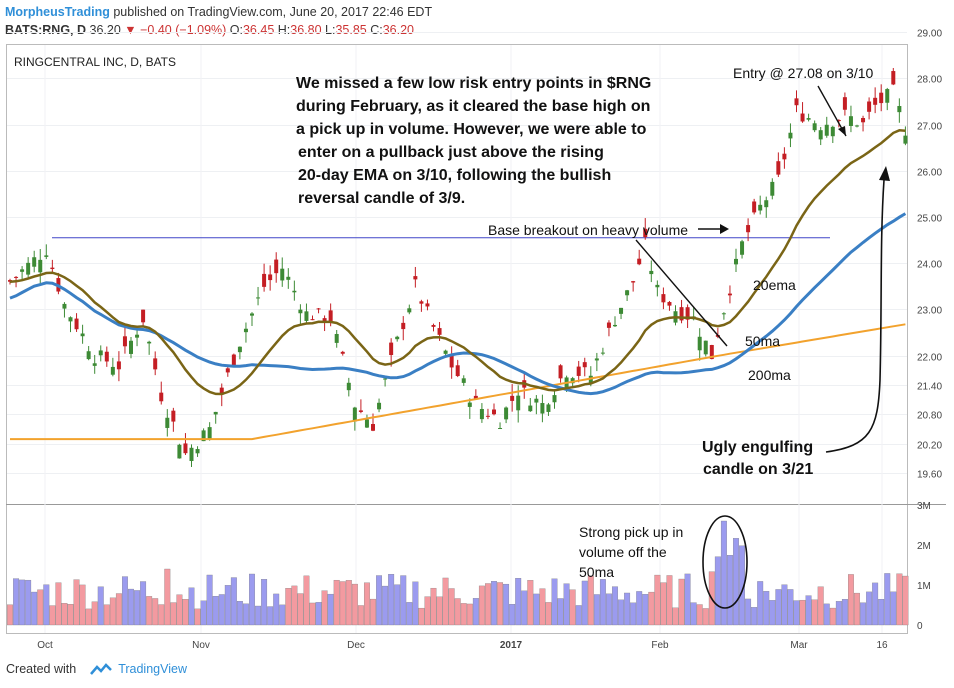 The width and height of the screenshot is (954, 688). I want to click on tradingview-link: TradingView, so click(152, 669).